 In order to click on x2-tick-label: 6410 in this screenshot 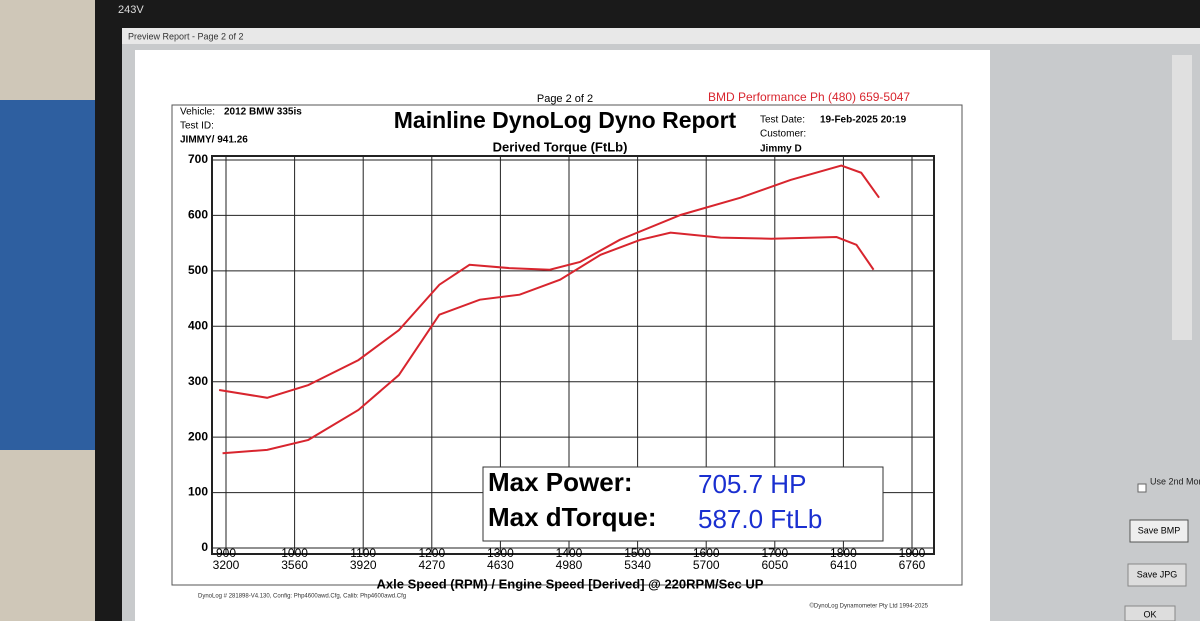, I will do `click(843, 565)`.